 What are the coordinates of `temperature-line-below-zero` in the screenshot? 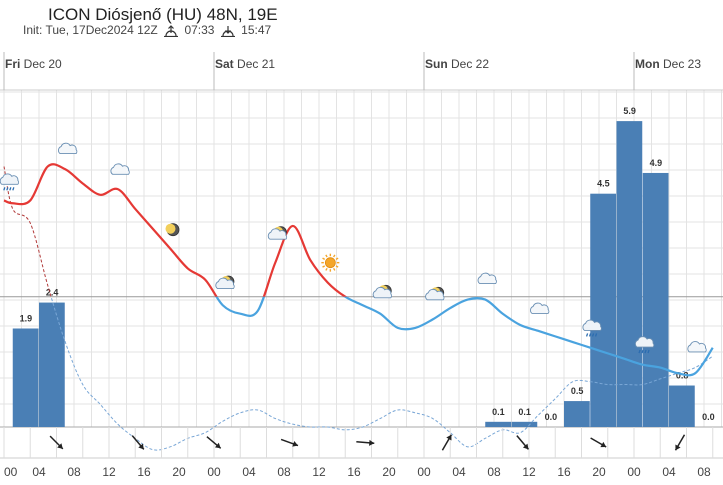 It's located at (464, 336).